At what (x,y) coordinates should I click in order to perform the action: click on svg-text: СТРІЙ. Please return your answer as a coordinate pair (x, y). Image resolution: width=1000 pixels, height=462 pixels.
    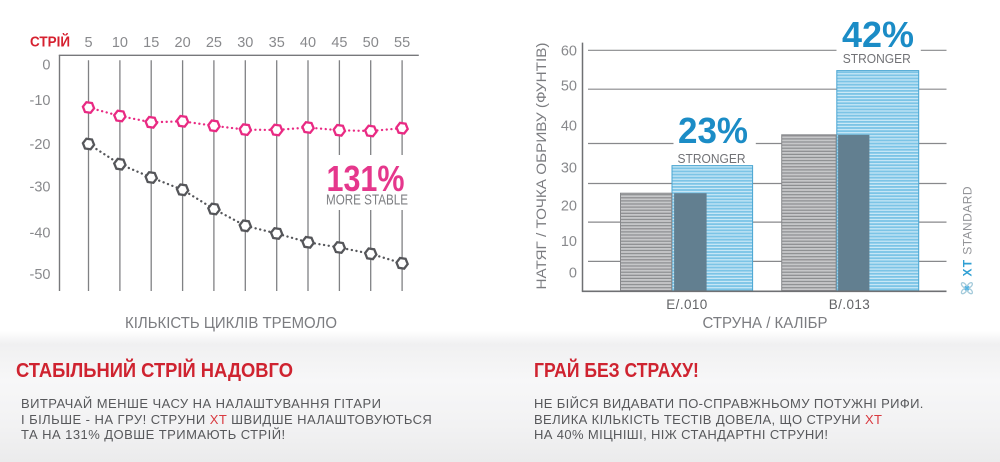
    Looking at the image, I should click on (50, 42).